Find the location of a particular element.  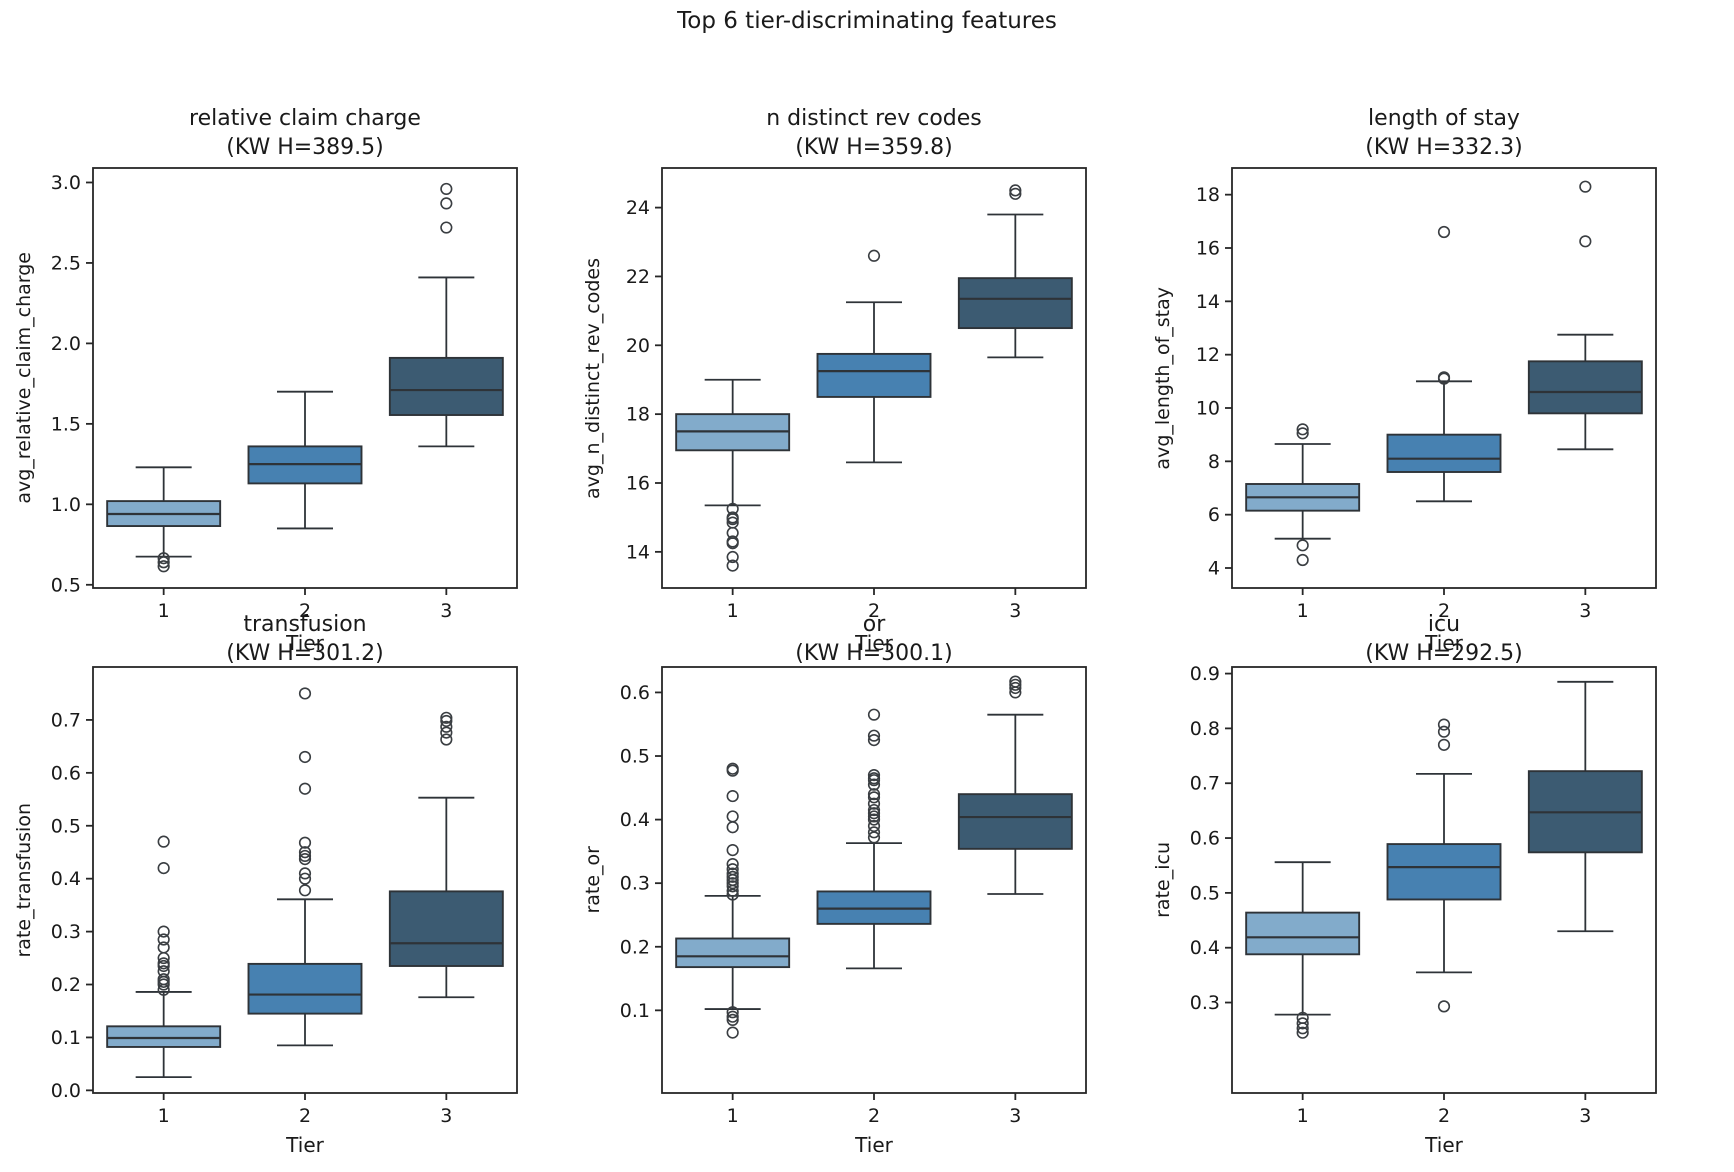

title-line2-kw-stat: (KW H=332.3) is located at coordinates (1444, 147).